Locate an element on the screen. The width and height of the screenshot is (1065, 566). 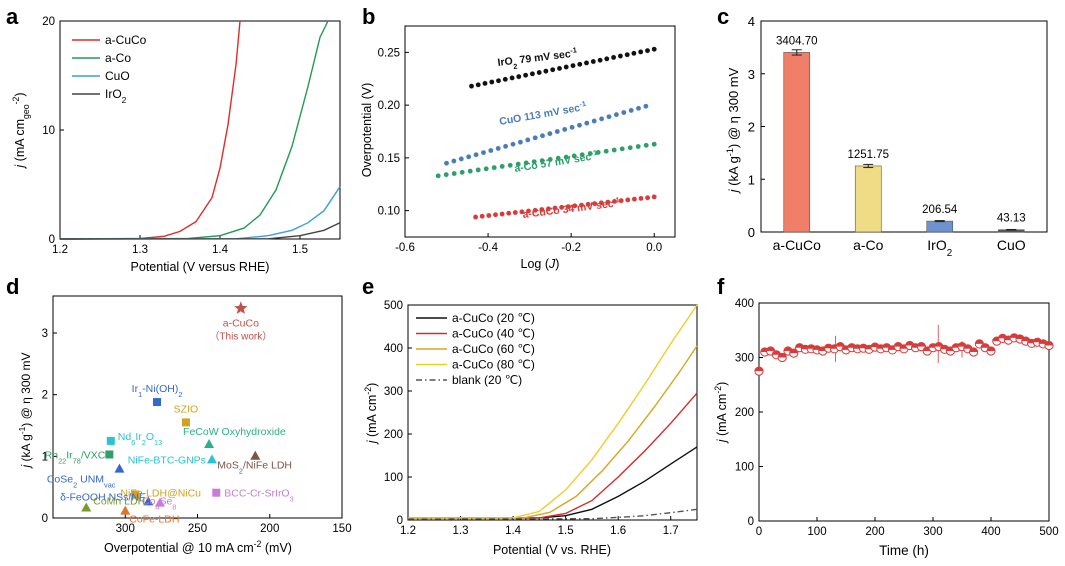
e-xtick-label: 1.7 is located at coordinates (671, 531).